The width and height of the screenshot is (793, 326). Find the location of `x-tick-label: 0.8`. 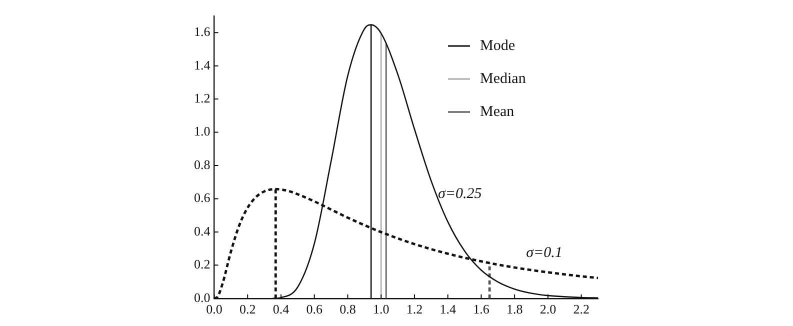

x-tick-label: 0.8 is located at coordinates (348, 309).